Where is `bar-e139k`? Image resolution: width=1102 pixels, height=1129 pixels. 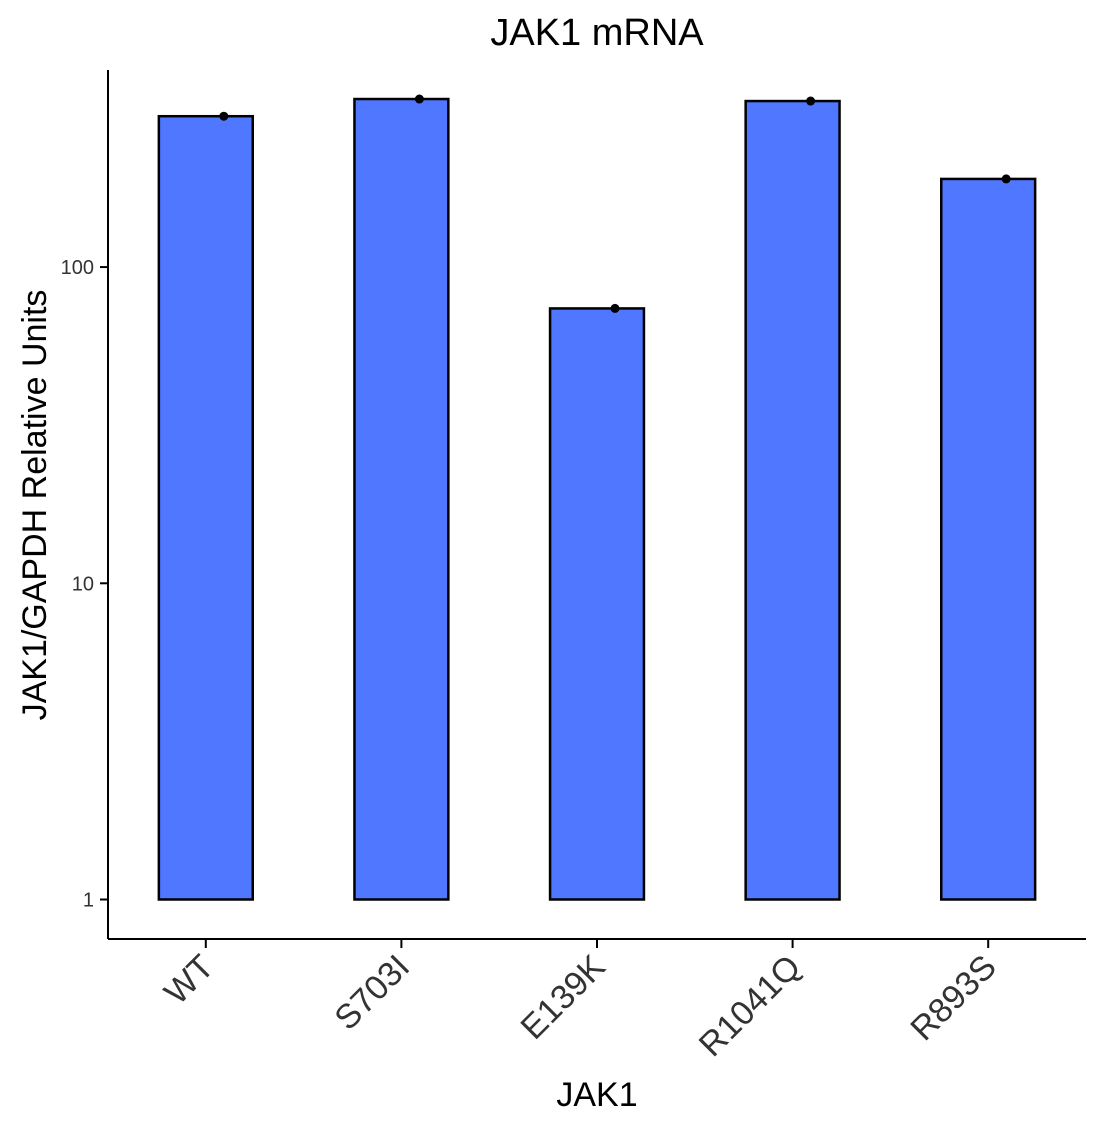 bar-e139k is located at coordinates (597, 604).